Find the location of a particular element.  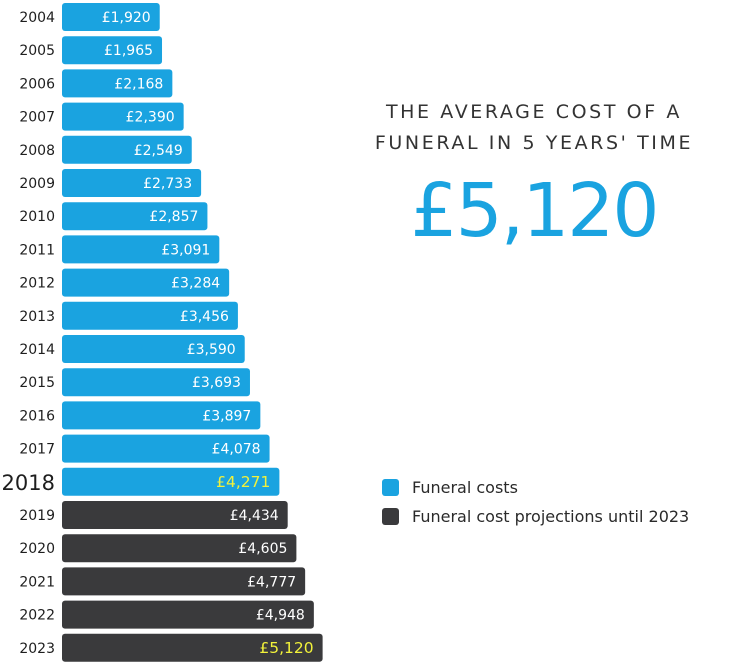

bar-2006 is located at coordinates (117, 83).